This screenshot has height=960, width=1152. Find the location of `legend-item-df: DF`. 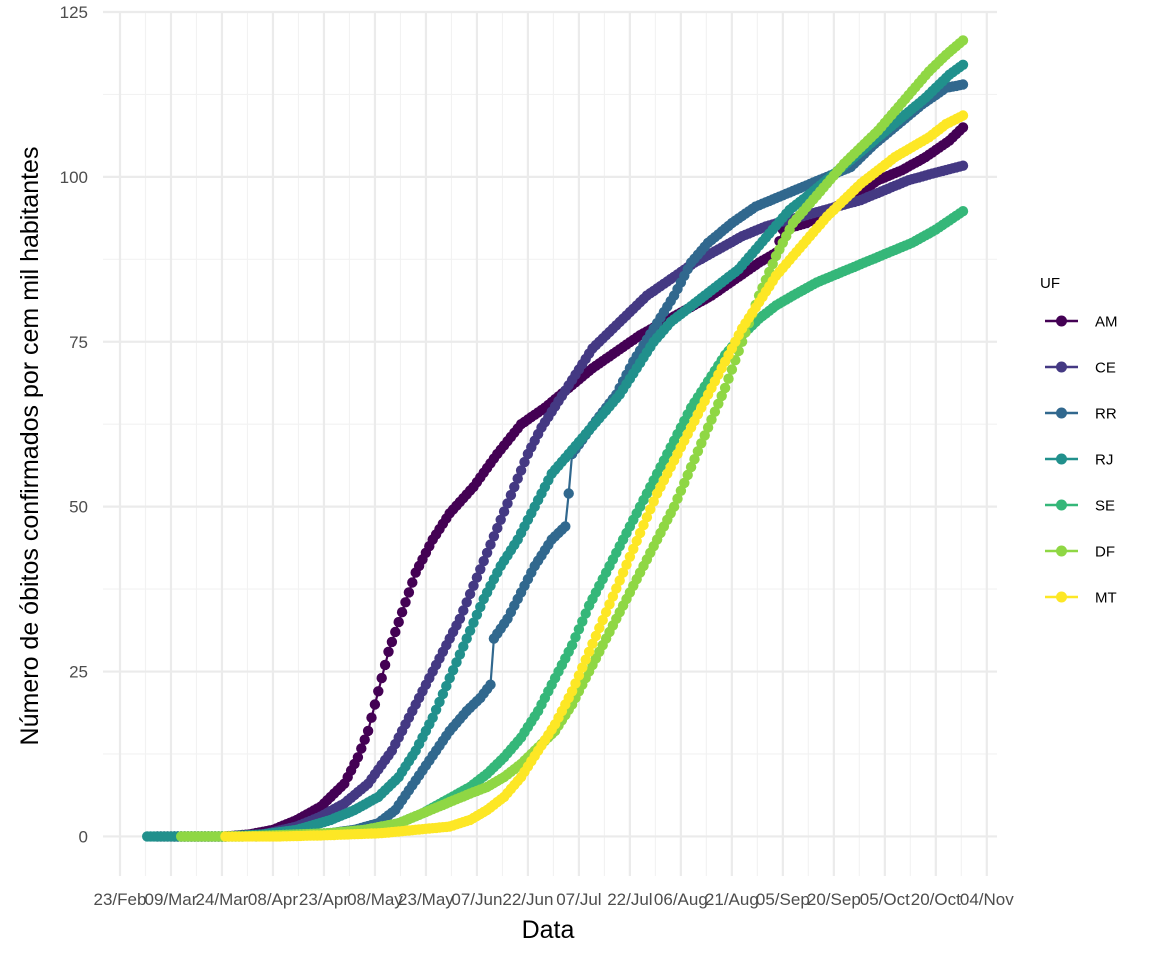

legend-item-df: DF is located at coordinates (1080, 552).